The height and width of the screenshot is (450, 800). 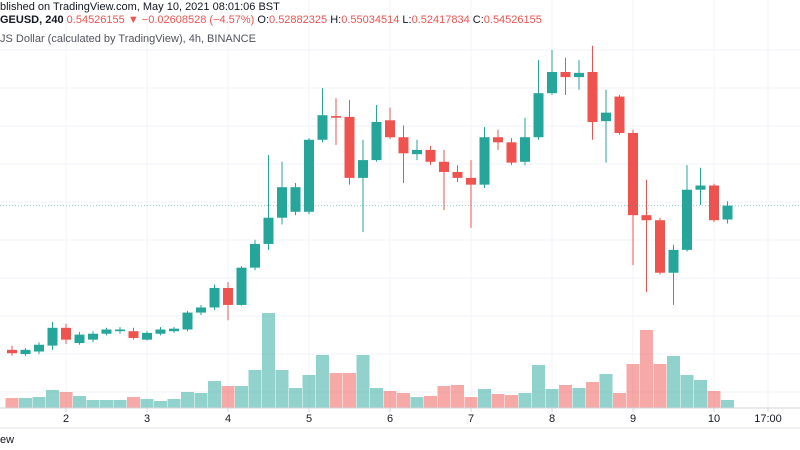 I want to click on change: ▼ −0.02608528 (−4.57%), so click(x=191, y=20).